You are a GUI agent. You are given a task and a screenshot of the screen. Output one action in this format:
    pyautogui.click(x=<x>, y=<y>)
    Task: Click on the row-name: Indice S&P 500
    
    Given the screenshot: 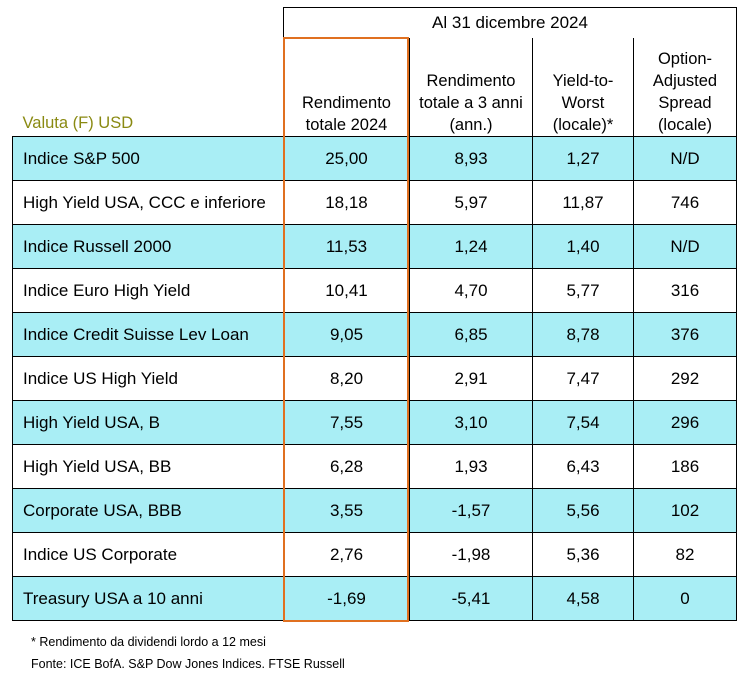 What is the action you would take?
    pyautogui.click(x=148, y=158)
    